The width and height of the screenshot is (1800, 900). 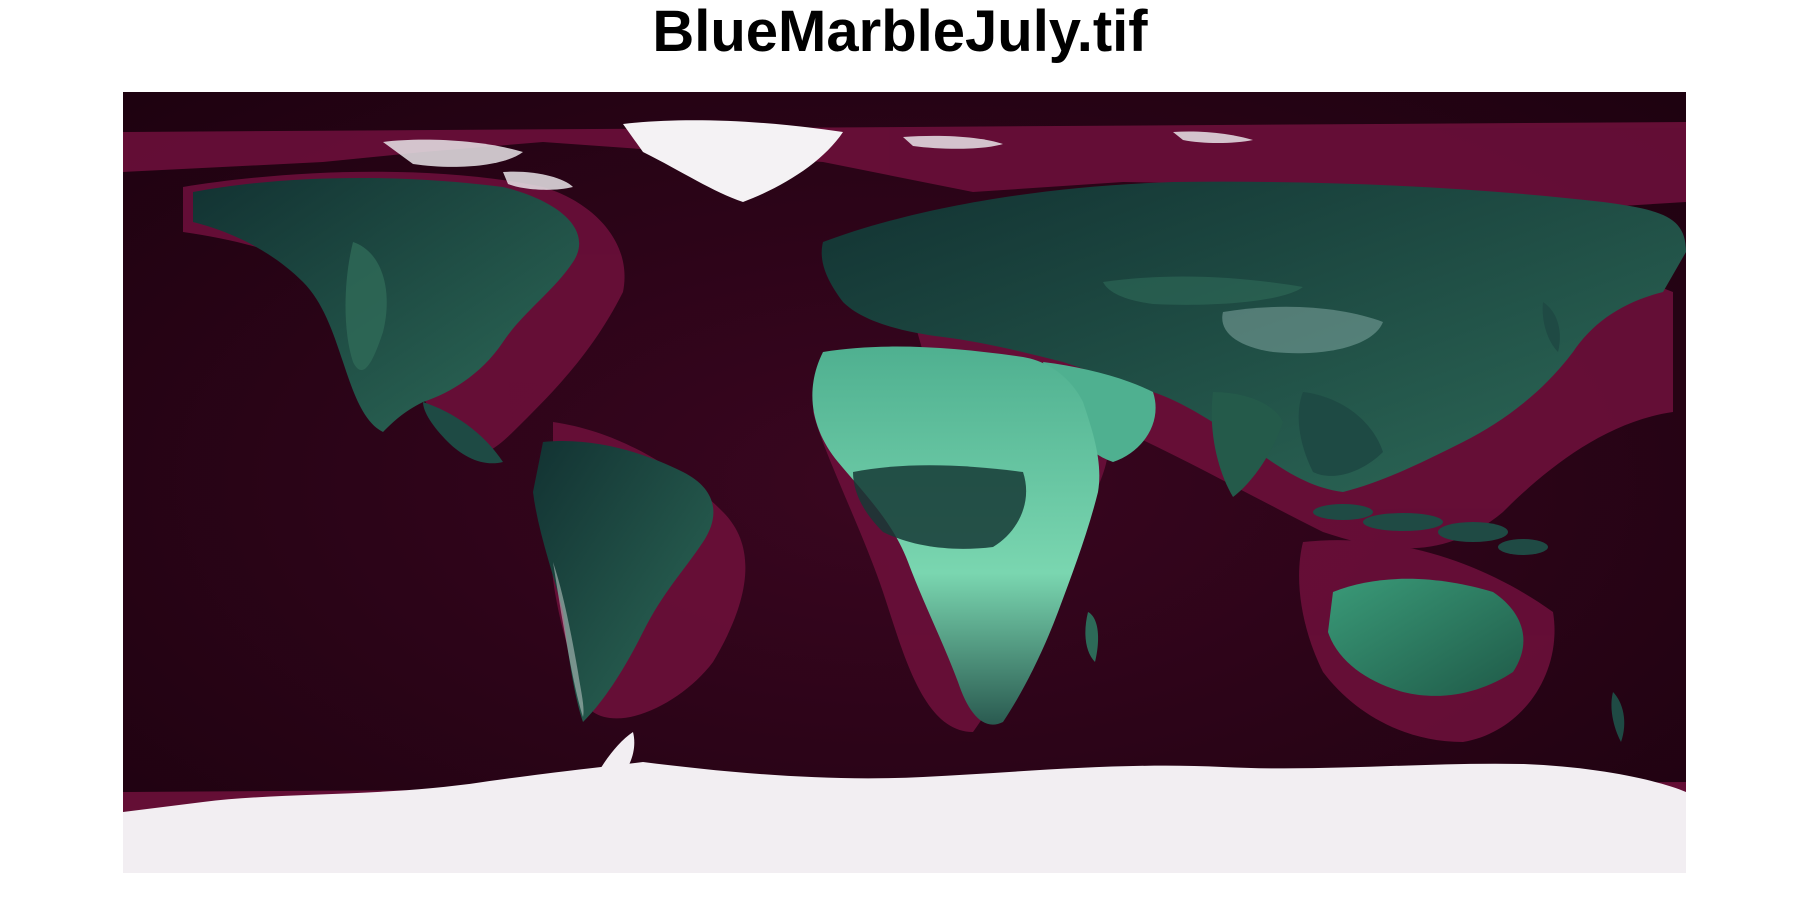 What do you see at coordinates (1551, 327) in the screenshot?
I see `japan` at bounding box center [1551, 327].